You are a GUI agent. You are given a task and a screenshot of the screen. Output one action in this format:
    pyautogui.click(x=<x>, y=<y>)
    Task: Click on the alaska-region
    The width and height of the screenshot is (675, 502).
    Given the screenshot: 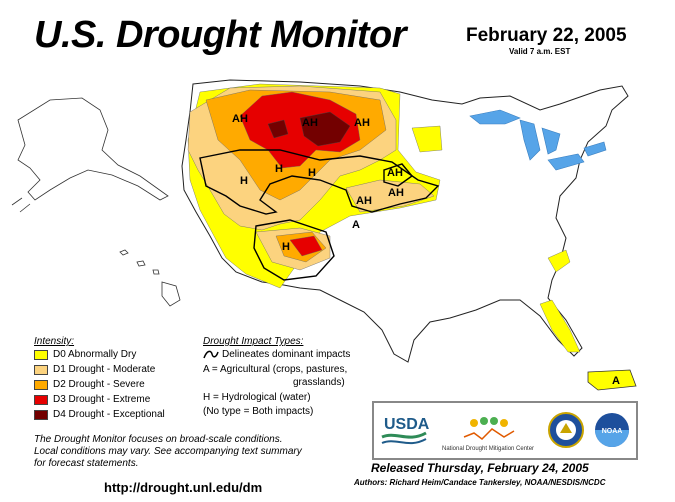 What is the action you would take?
    pyautogui.click(x=90, y=155)
    